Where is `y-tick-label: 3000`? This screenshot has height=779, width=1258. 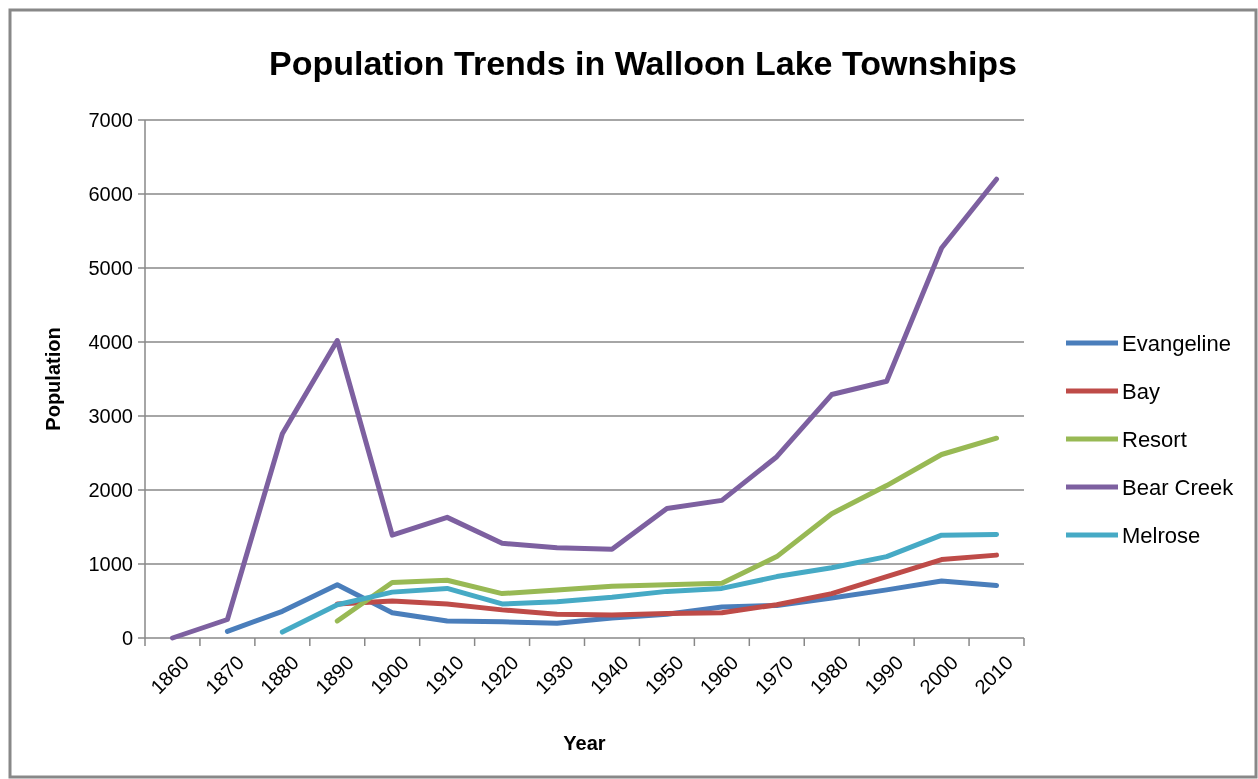
y-tick-label: 3000 is located at coordinates (110, 416).